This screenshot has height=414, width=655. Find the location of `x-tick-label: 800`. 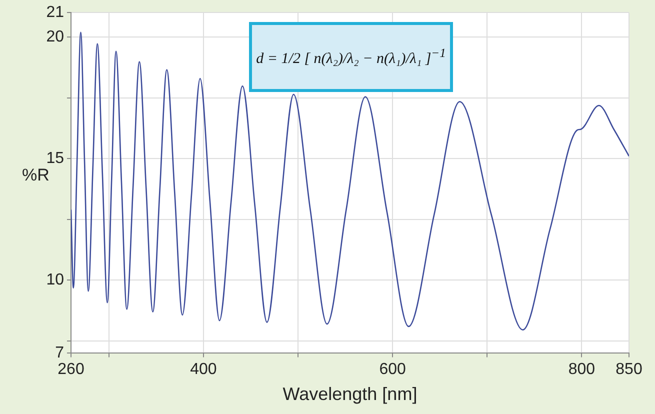

x-tick-label: 800 is located at coordinates (582, 369).